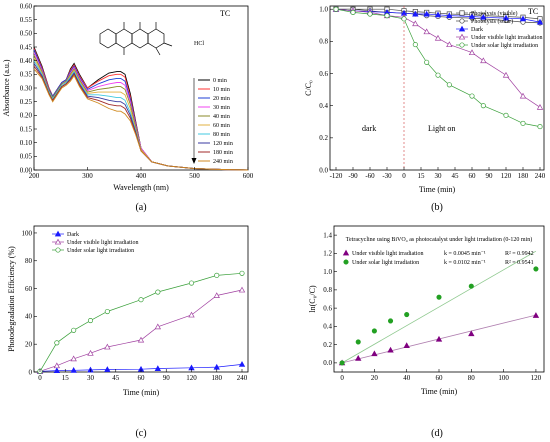 This screenshot has width=550, height=442. Describe the element at coordinates (437, 433) in the screenshot. I see `panel-d-label: (d)` at that location.